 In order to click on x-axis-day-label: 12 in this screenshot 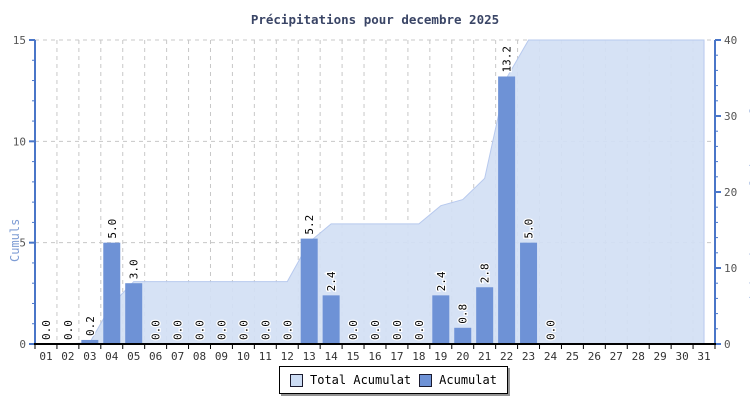, I will do `click(287, 356)`.